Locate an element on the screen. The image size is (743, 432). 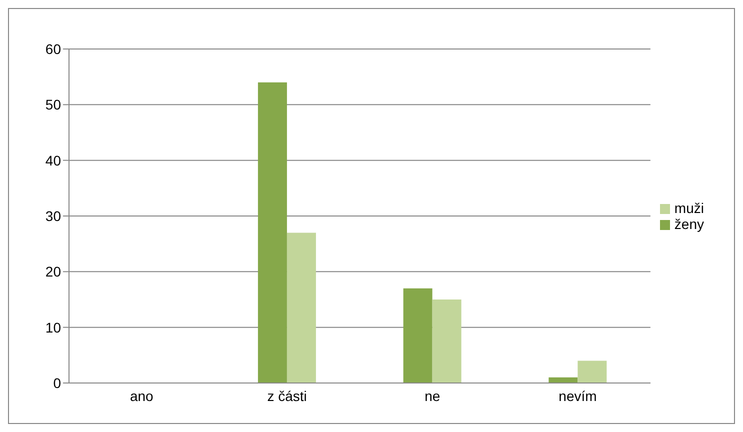
legend-label: ženy is located at coordinates (689, 224).